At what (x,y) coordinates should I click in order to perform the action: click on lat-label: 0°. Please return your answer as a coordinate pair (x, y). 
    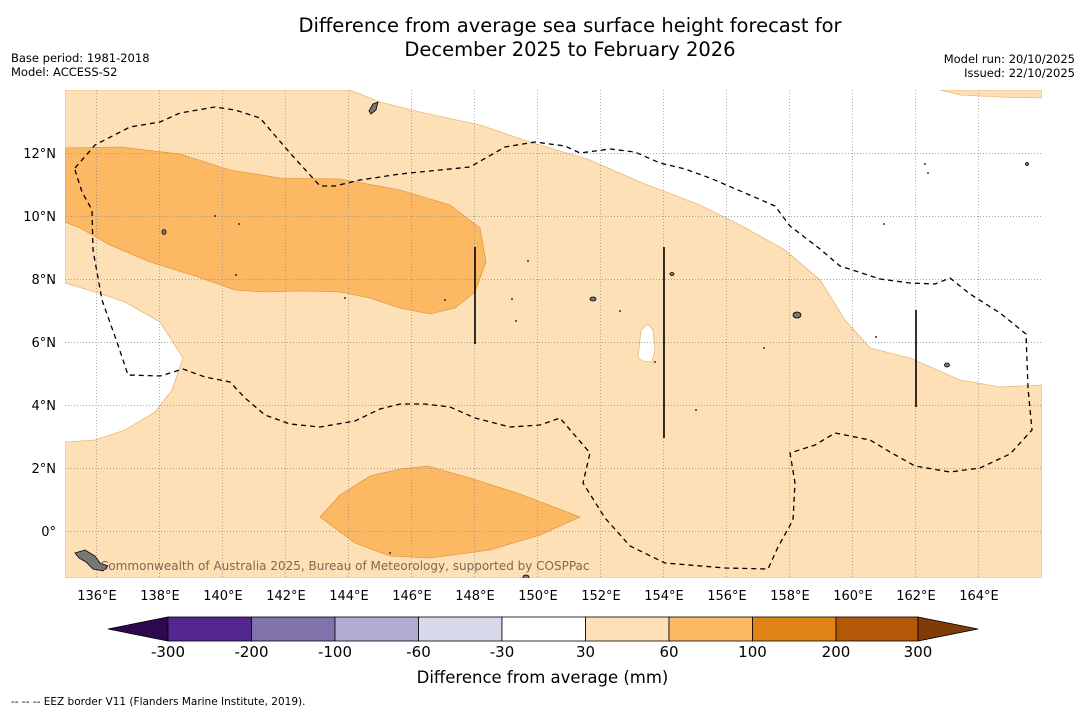
    Looking at the image, I should click on (48, 532).